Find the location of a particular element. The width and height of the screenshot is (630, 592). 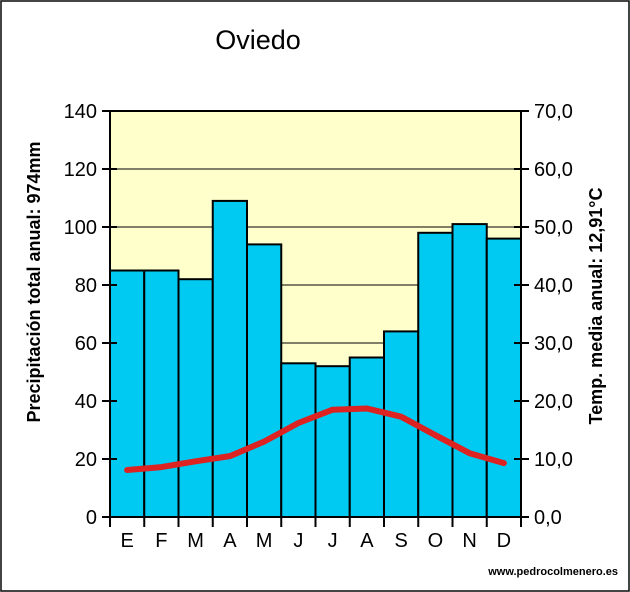

left-tick-label: 100 is located at coordinates (80, 228).